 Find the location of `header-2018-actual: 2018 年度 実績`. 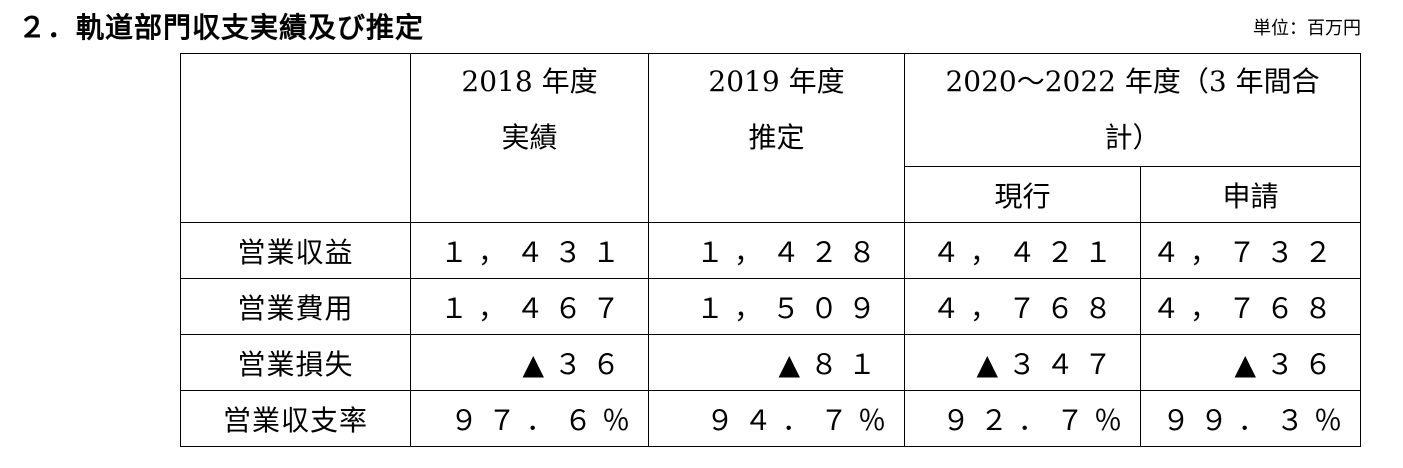

header-2018-actual: 2018 年度 実績 is located at coordinates (529, 138).